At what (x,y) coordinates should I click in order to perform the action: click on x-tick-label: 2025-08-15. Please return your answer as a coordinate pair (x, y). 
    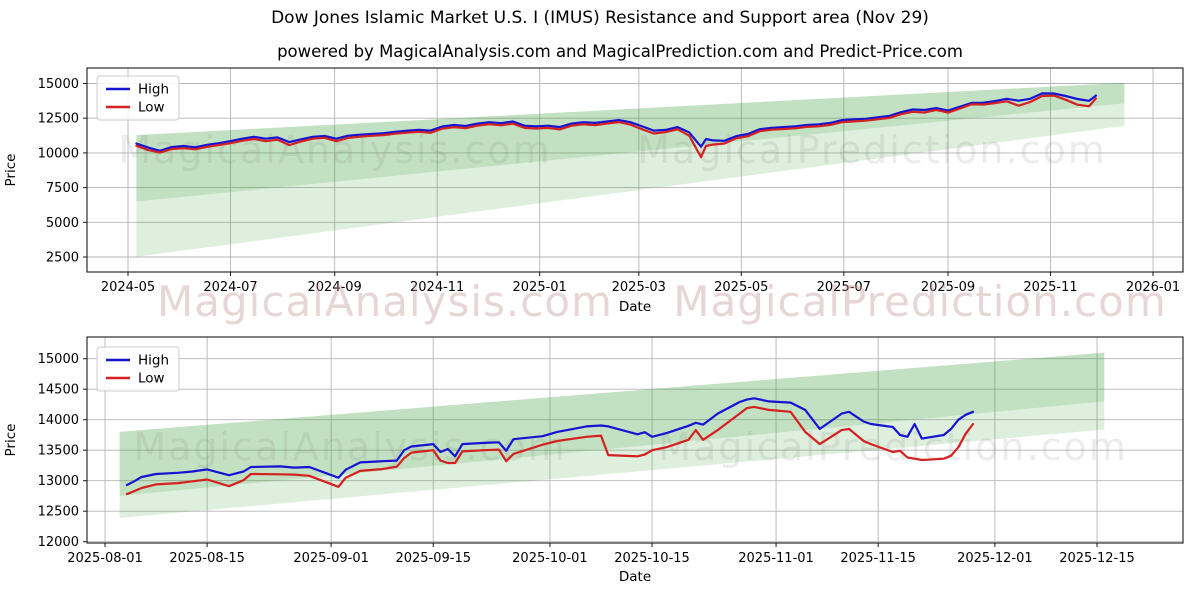
    Looking at the image, I should click on (207, 558).